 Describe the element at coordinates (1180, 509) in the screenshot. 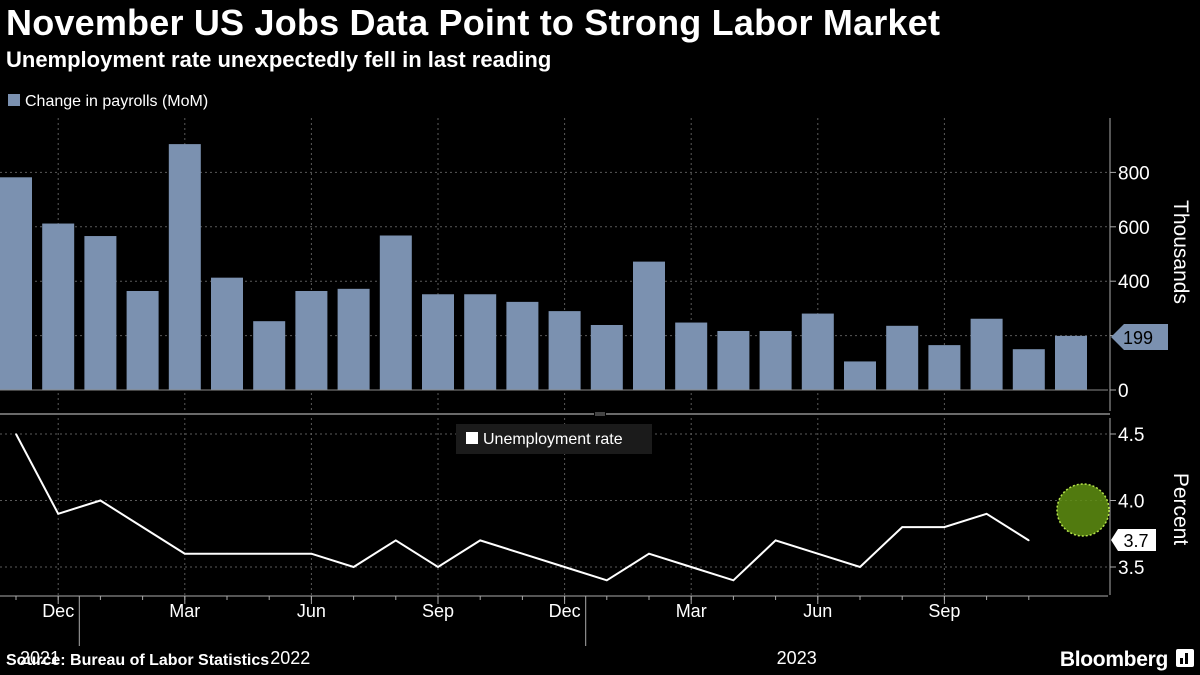

I see `unemployment-axis-title: Percent` at that location.